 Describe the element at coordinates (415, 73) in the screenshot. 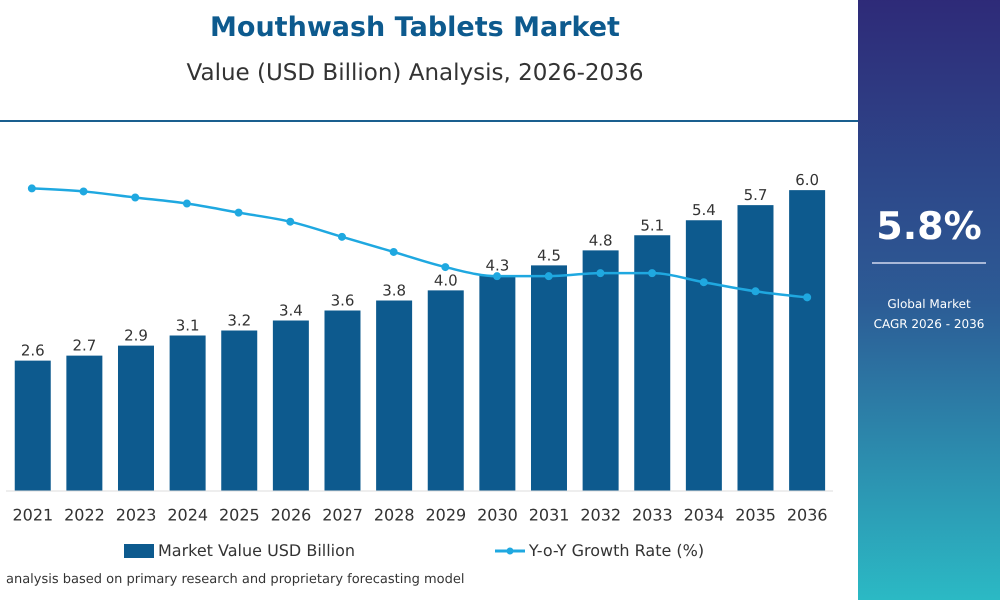

I see `chart-subtitle: Value (USD Billion) Analysis, 2026-2036` at that location.